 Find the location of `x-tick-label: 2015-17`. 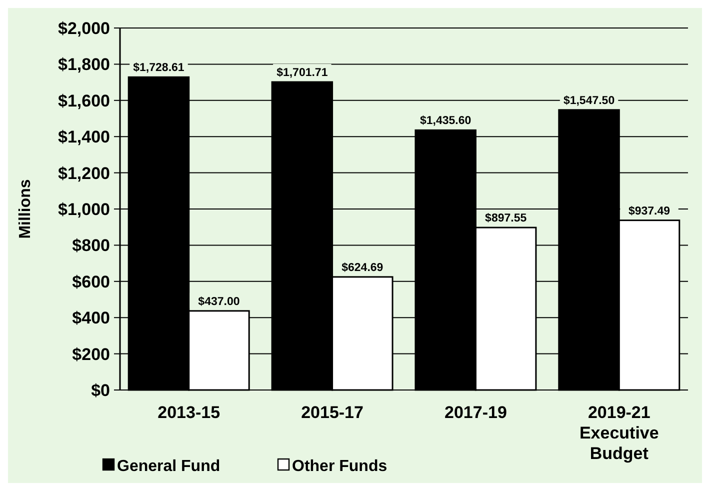

x-tick-label: 2015-17 is located at coordinates (332, 412).